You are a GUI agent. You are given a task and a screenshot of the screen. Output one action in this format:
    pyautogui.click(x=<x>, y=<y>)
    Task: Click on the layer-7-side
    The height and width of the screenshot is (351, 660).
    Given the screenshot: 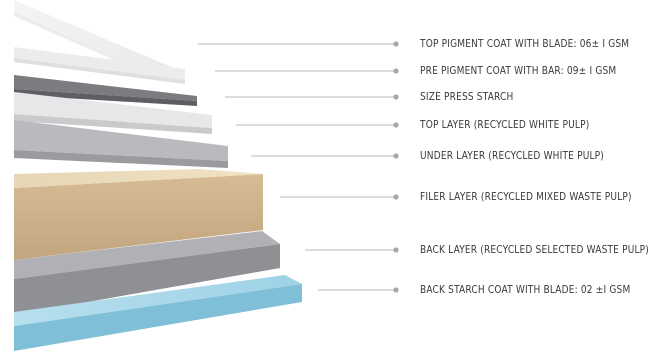 What is the action you would take?
    pyautogui.click(x=147, y=279)
    